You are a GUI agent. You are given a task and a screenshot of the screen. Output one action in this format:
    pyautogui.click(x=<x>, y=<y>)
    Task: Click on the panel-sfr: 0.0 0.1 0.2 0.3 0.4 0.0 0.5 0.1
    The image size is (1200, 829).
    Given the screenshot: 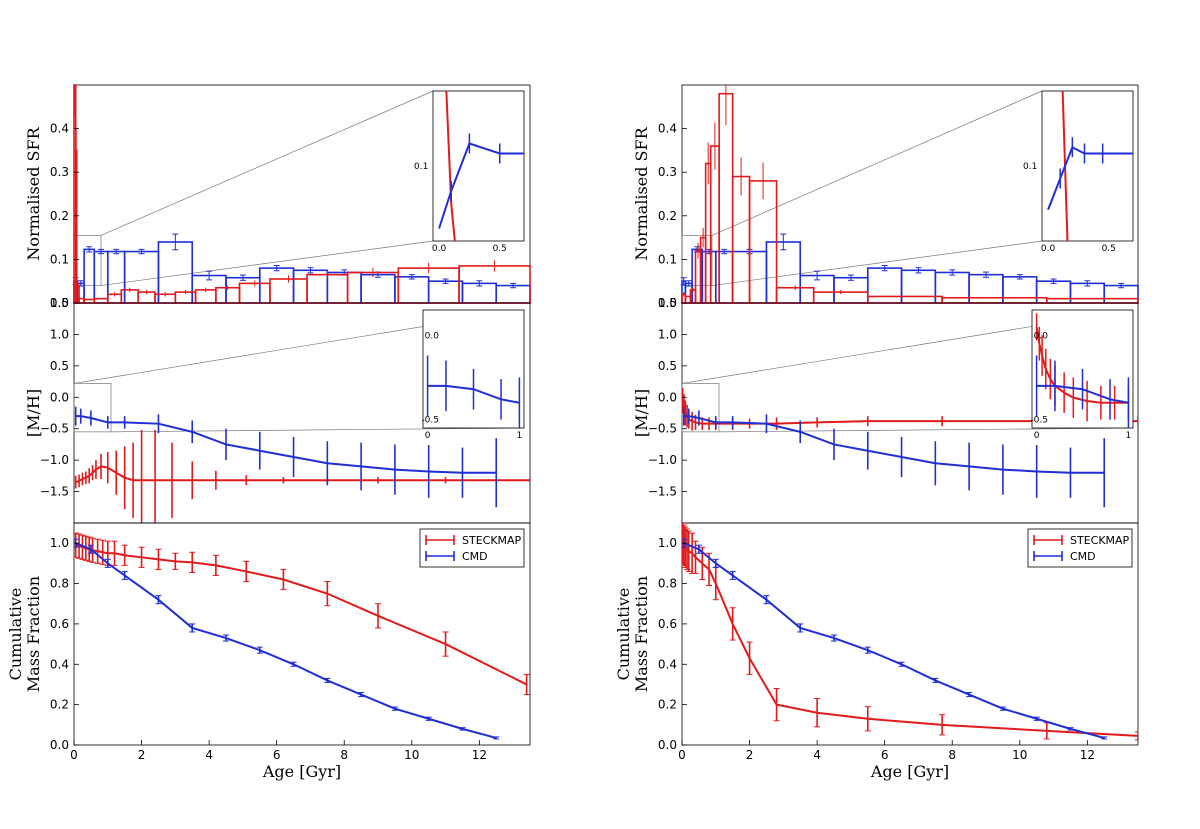 What is the action you would take?
    pyautogui.click(x=290, y=197)
    